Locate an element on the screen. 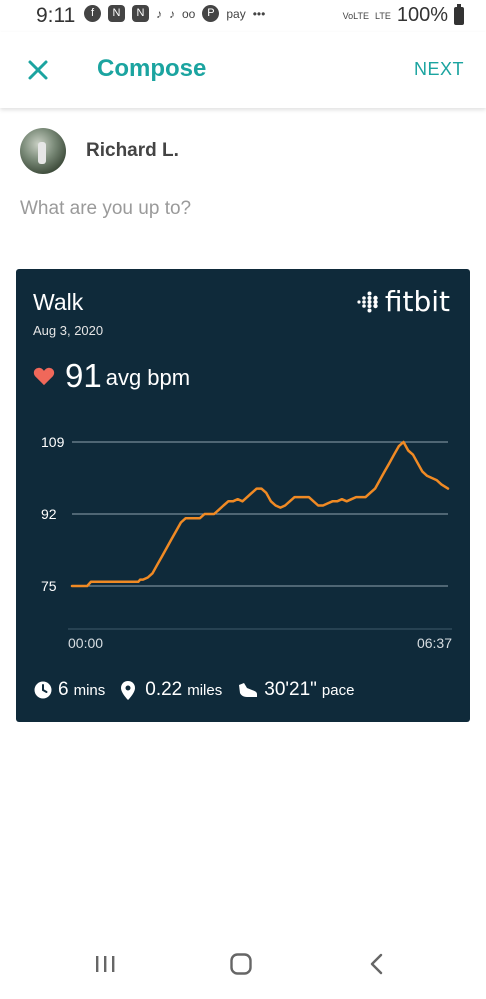  system-nav-bar is located at coordinates (243, 965).